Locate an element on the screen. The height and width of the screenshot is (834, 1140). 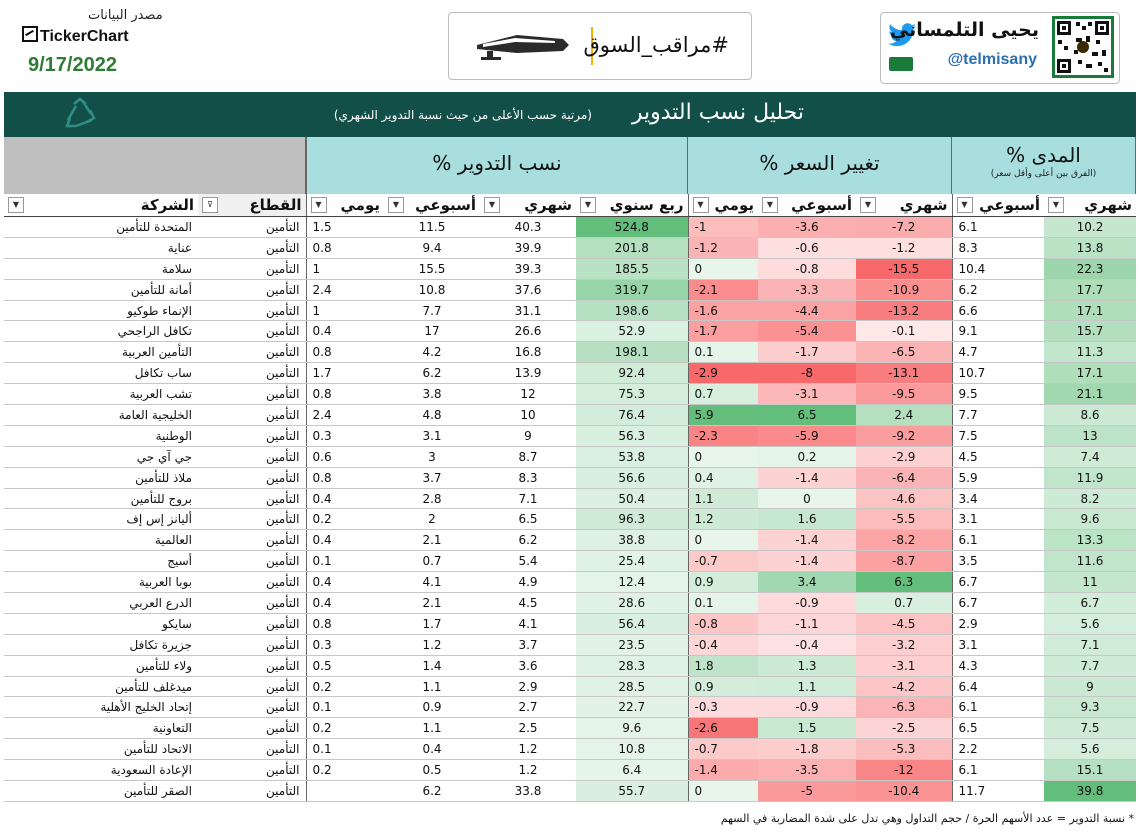
cell-price-daily: -2.1 is located at coordinates (722, 290).